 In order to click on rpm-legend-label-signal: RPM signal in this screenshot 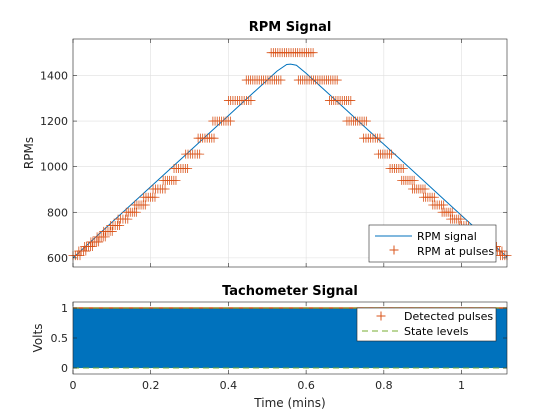, I will do `click(447, 236)`.